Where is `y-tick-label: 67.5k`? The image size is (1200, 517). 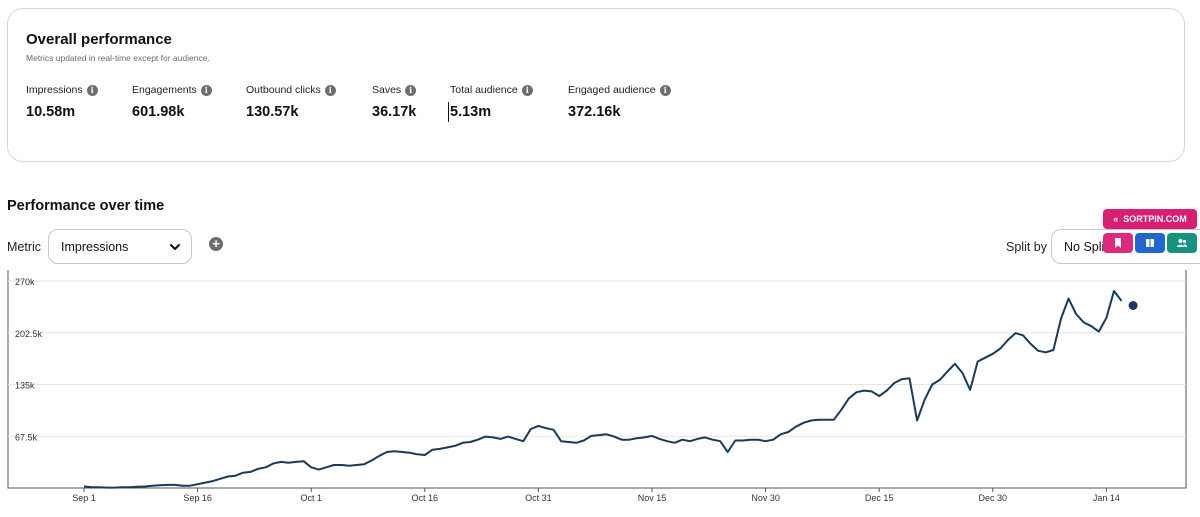 y-tick-label: 67.5k is located at coordinates (26, 437).